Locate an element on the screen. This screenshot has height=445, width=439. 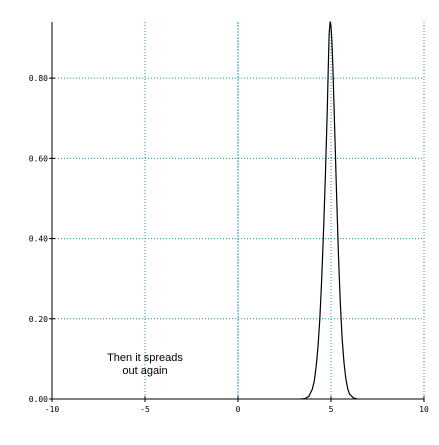
series is located at coordinates (329, 210).